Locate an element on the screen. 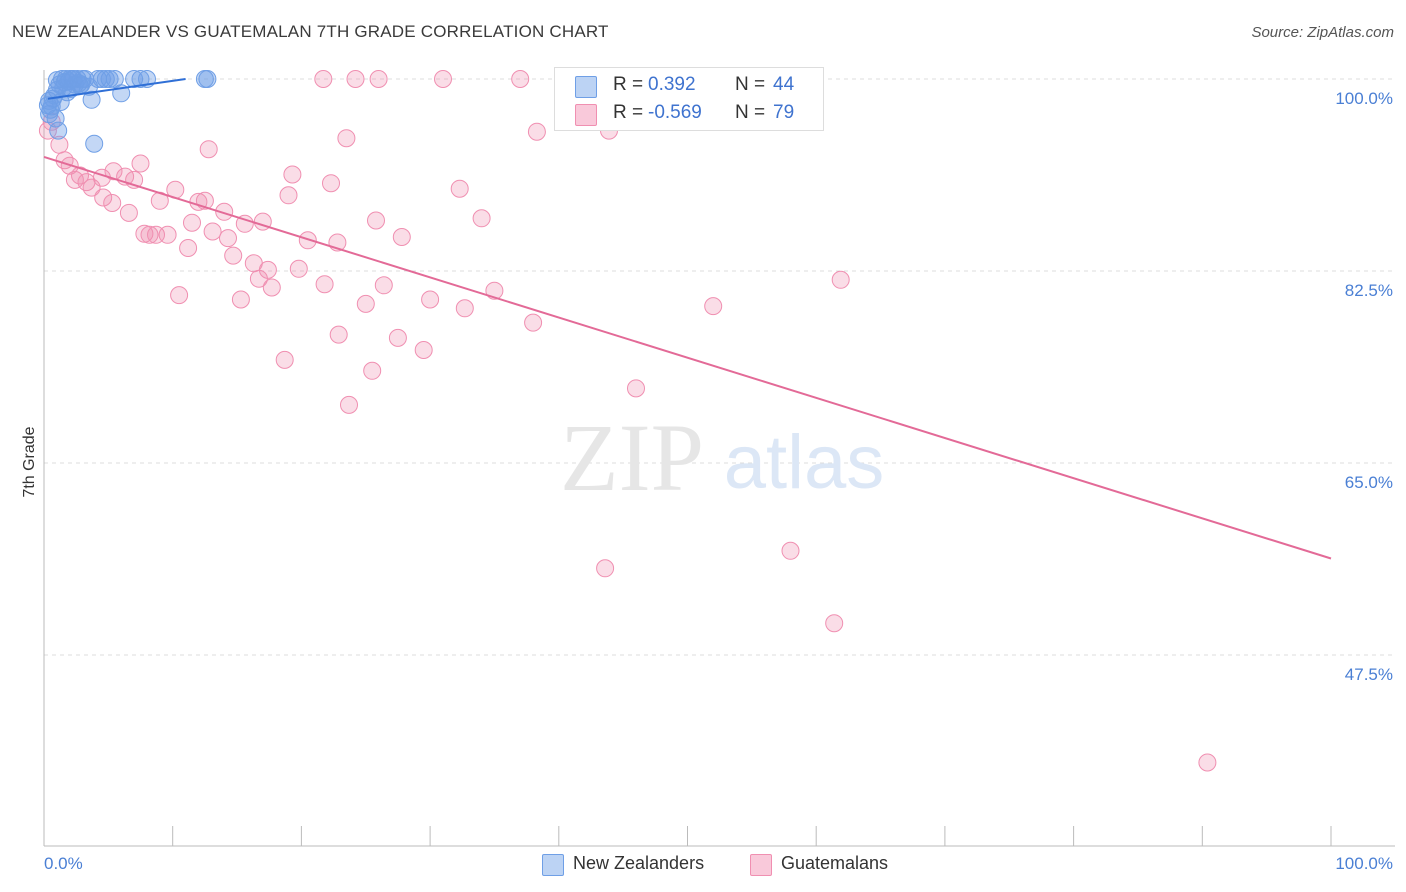 Image resolution: width=1406 pixels, height=892 pixels. legend-r-value: -0.569 is located at coordinates (675, 112).